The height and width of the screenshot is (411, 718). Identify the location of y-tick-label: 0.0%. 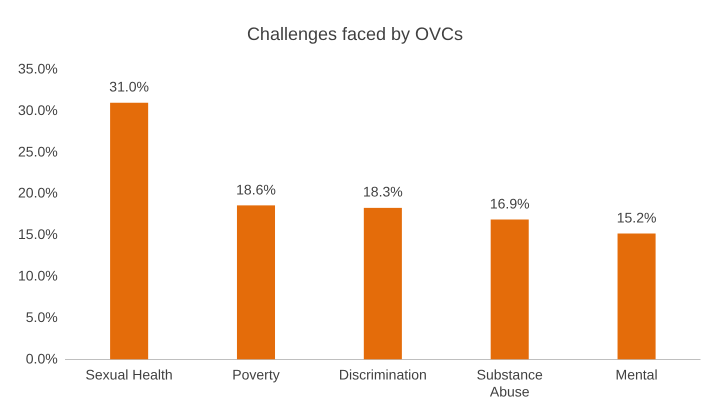
(42, 358).